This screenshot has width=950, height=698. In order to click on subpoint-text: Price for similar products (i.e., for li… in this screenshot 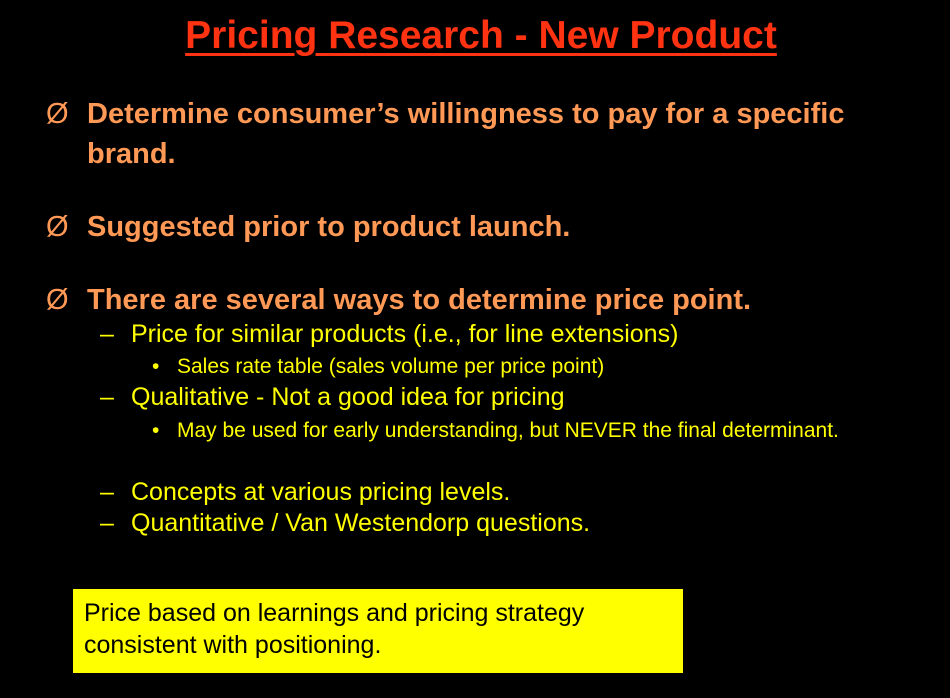, I will do `click(405, 334)`.